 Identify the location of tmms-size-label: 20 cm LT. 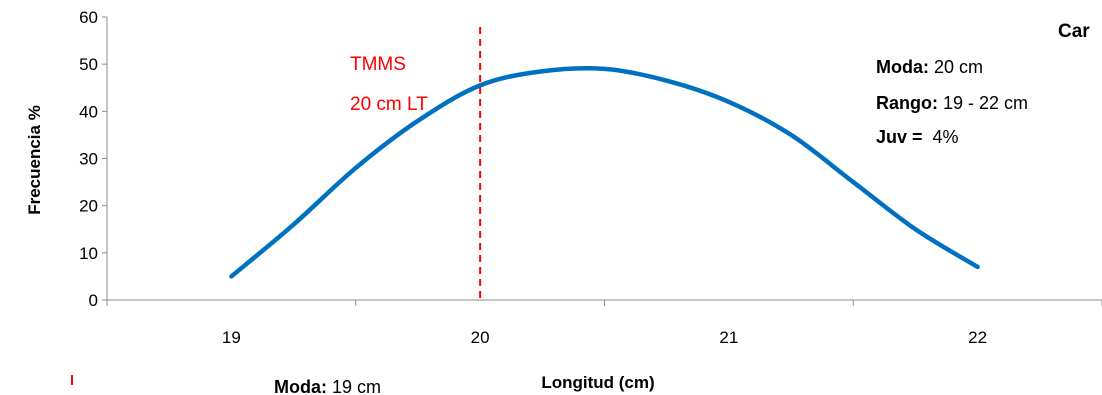
(389, 104).